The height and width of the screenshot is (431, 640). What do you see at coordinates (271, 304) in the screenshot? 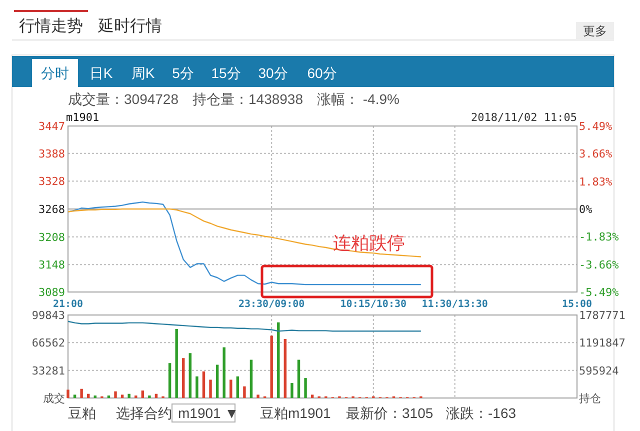
I see `x-tick-label: 23:30/09:00` at bounding box center [271, 304].